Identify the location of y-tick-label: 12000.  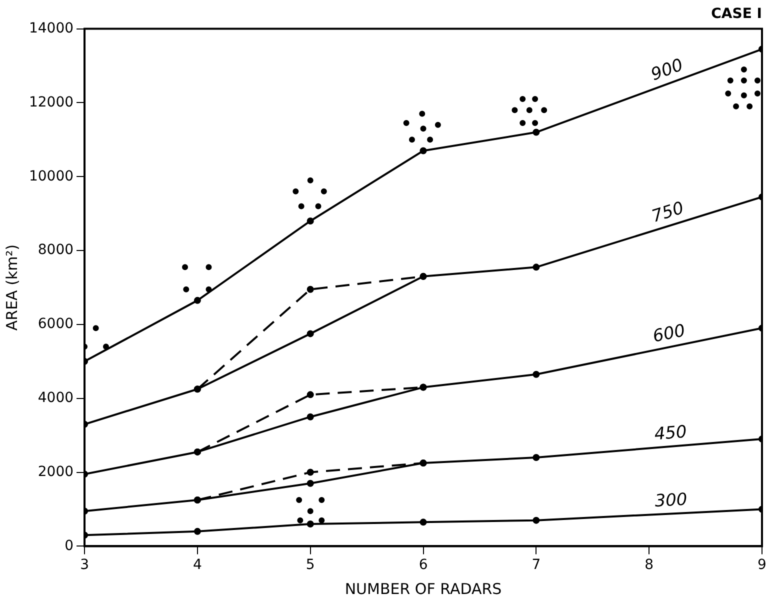
(51, 102).